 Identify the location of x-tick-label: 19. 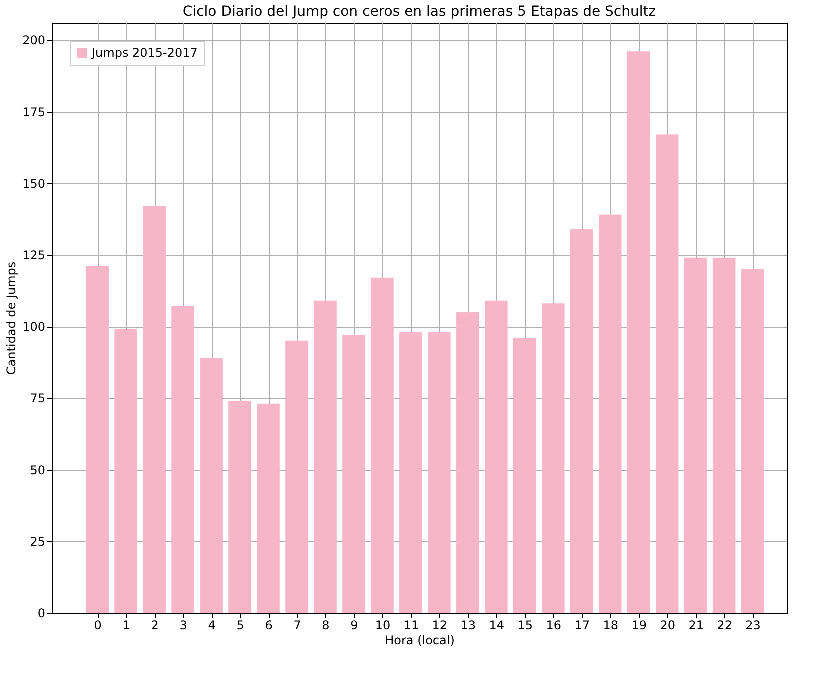
(639, 625).